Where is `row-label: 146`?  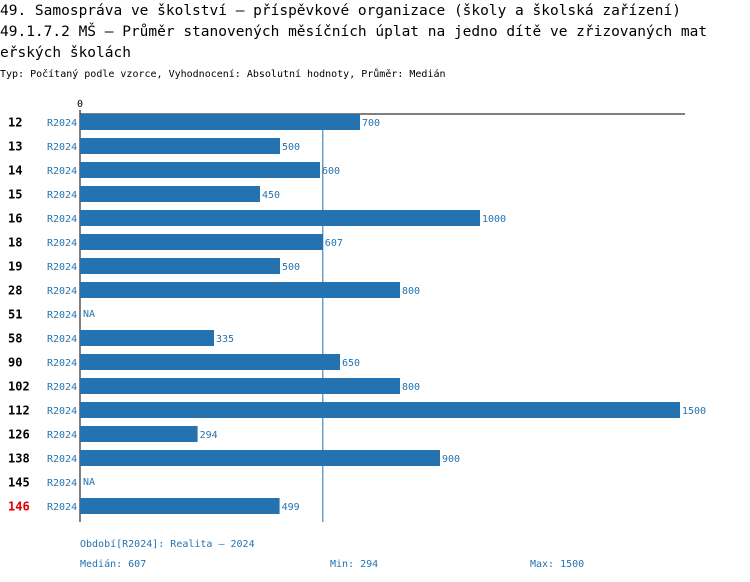 row-label: 146 is located at coordinates (19, 507).